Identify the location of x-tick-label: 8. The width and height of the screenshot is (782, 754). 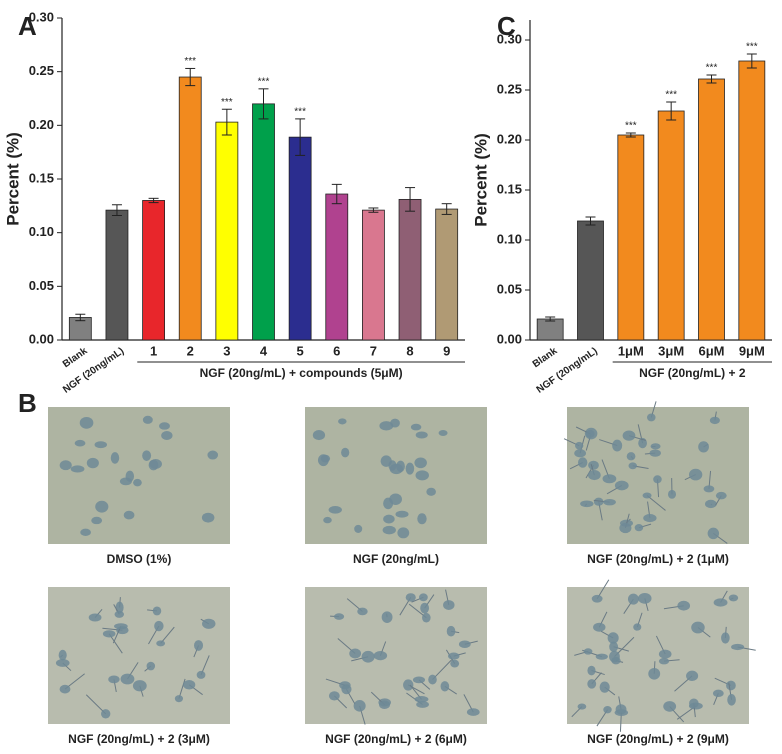
(409, 350).